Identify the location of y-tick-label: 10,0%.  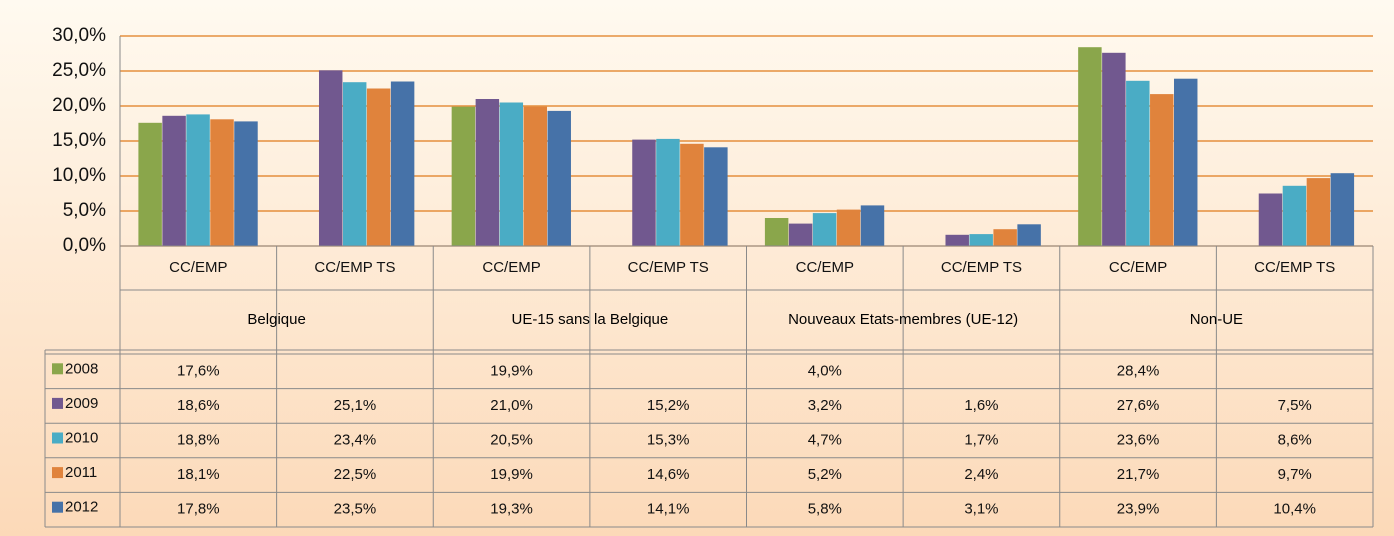
(79, 175).